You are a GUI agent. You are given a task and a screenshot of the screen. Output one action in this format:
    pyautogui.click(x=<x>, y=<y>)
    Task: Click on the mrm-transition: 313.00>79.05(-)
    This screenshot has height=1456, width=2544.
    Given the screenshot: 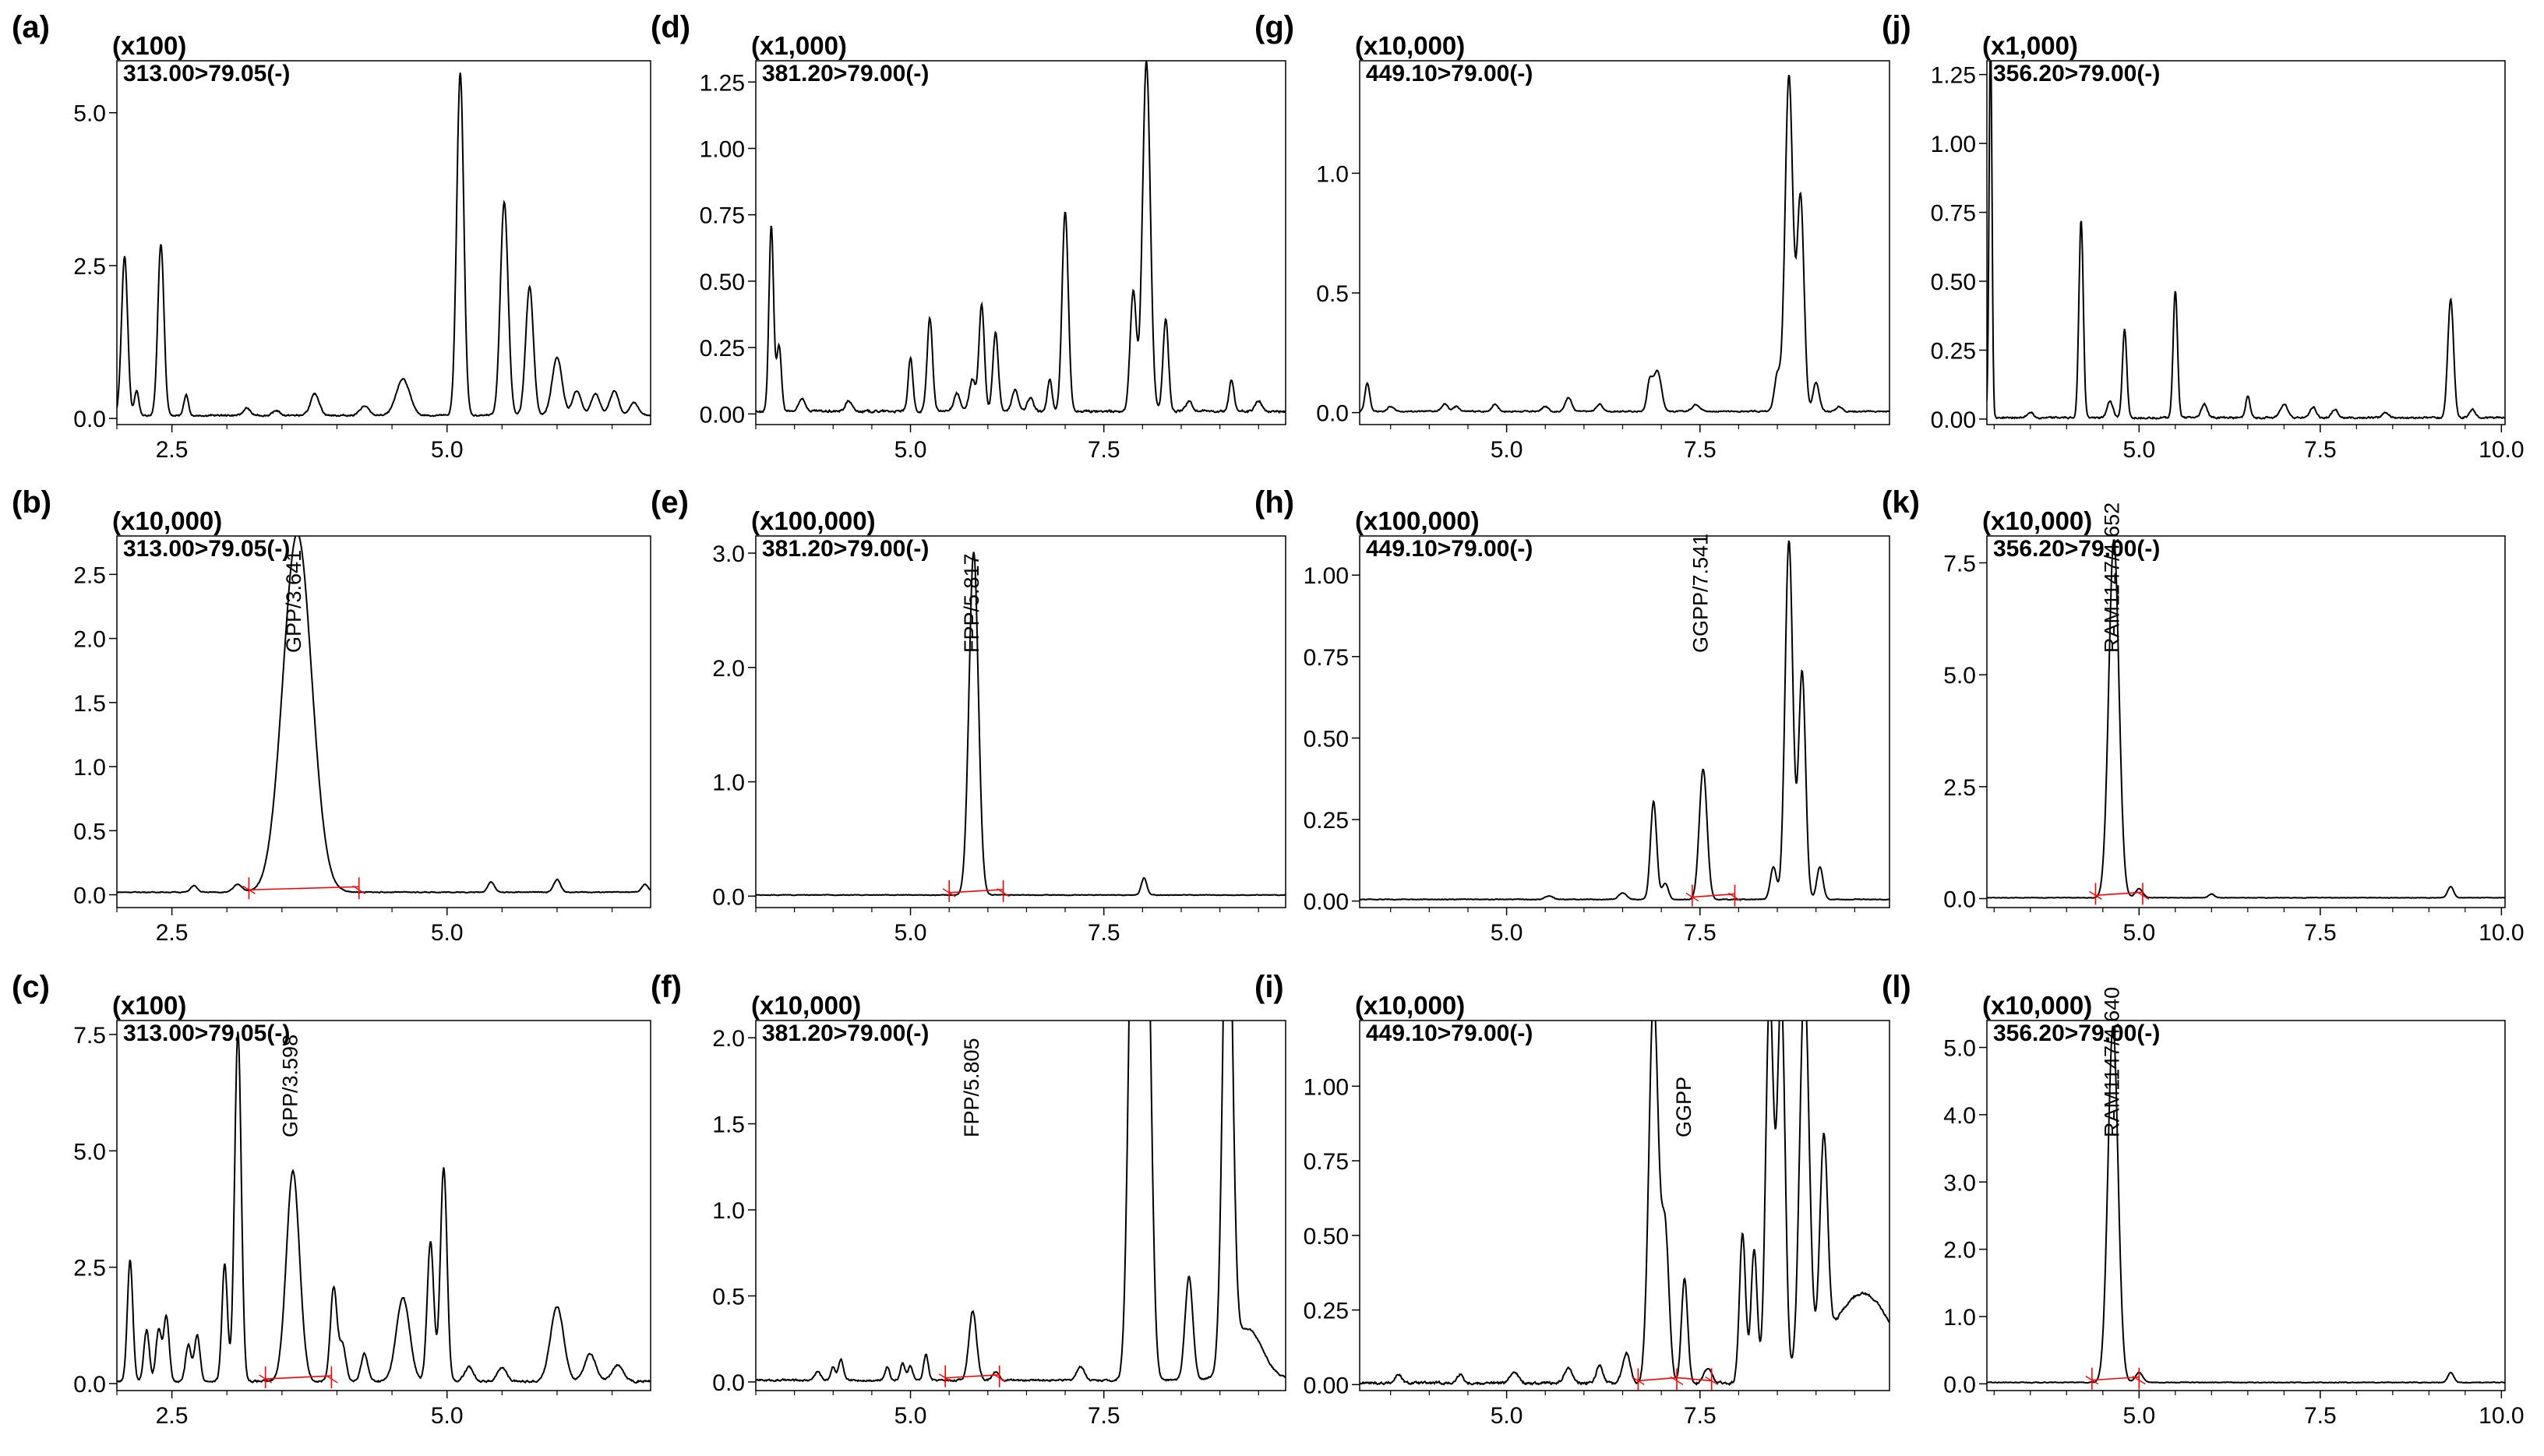 What is the action you would take?
    pyautogui.click(x=206, y=1033)
    